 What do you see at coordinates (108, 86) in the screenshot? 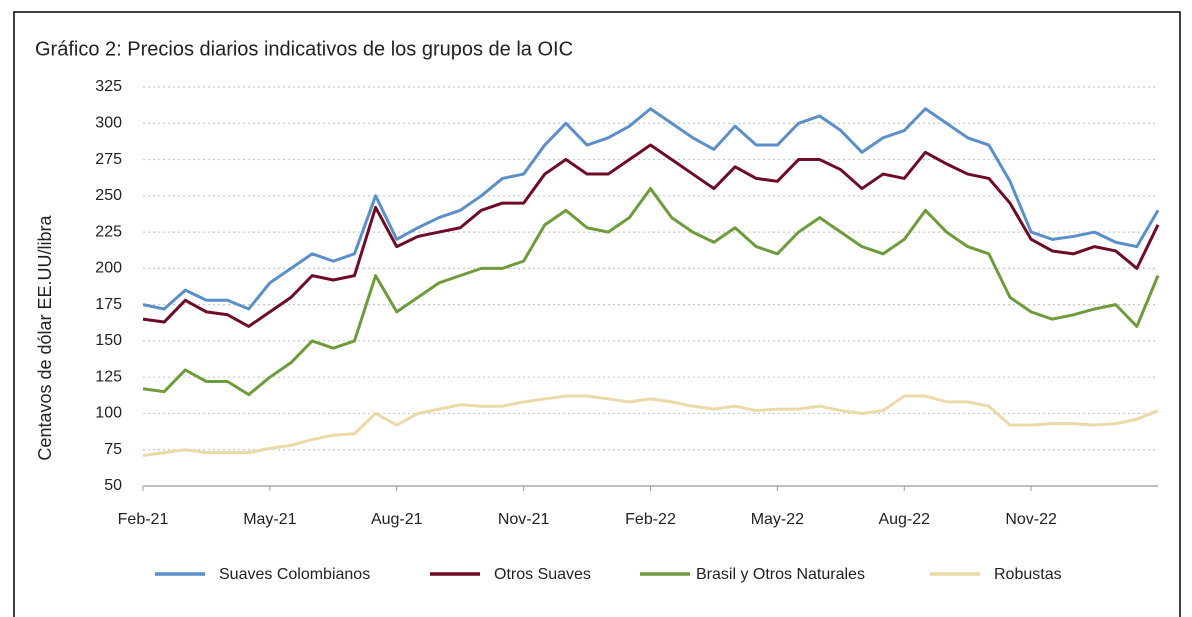
I see `y-tick-label: 325` at bounding box center [108, 86].